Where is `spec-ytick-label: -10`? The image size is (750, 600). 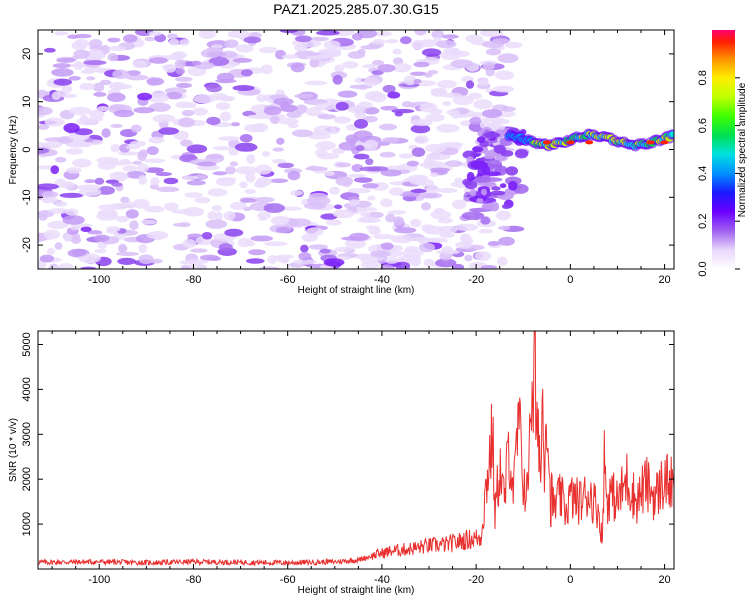 spec-ytick-label: -10 is located at coordinates (27, 197).